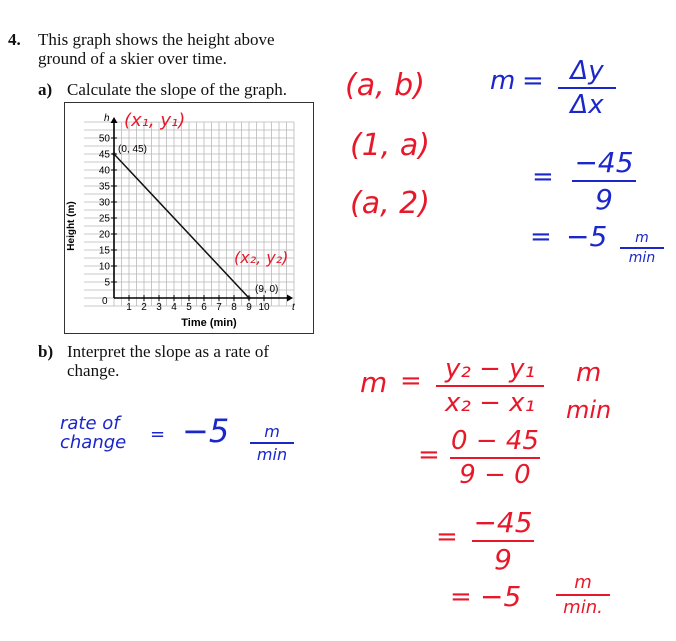 This screenshot has width=676, height=641. Describe the element at coordinates (93, 442) in the screenshot. I see `hand-rate-label-2: change` at that location.